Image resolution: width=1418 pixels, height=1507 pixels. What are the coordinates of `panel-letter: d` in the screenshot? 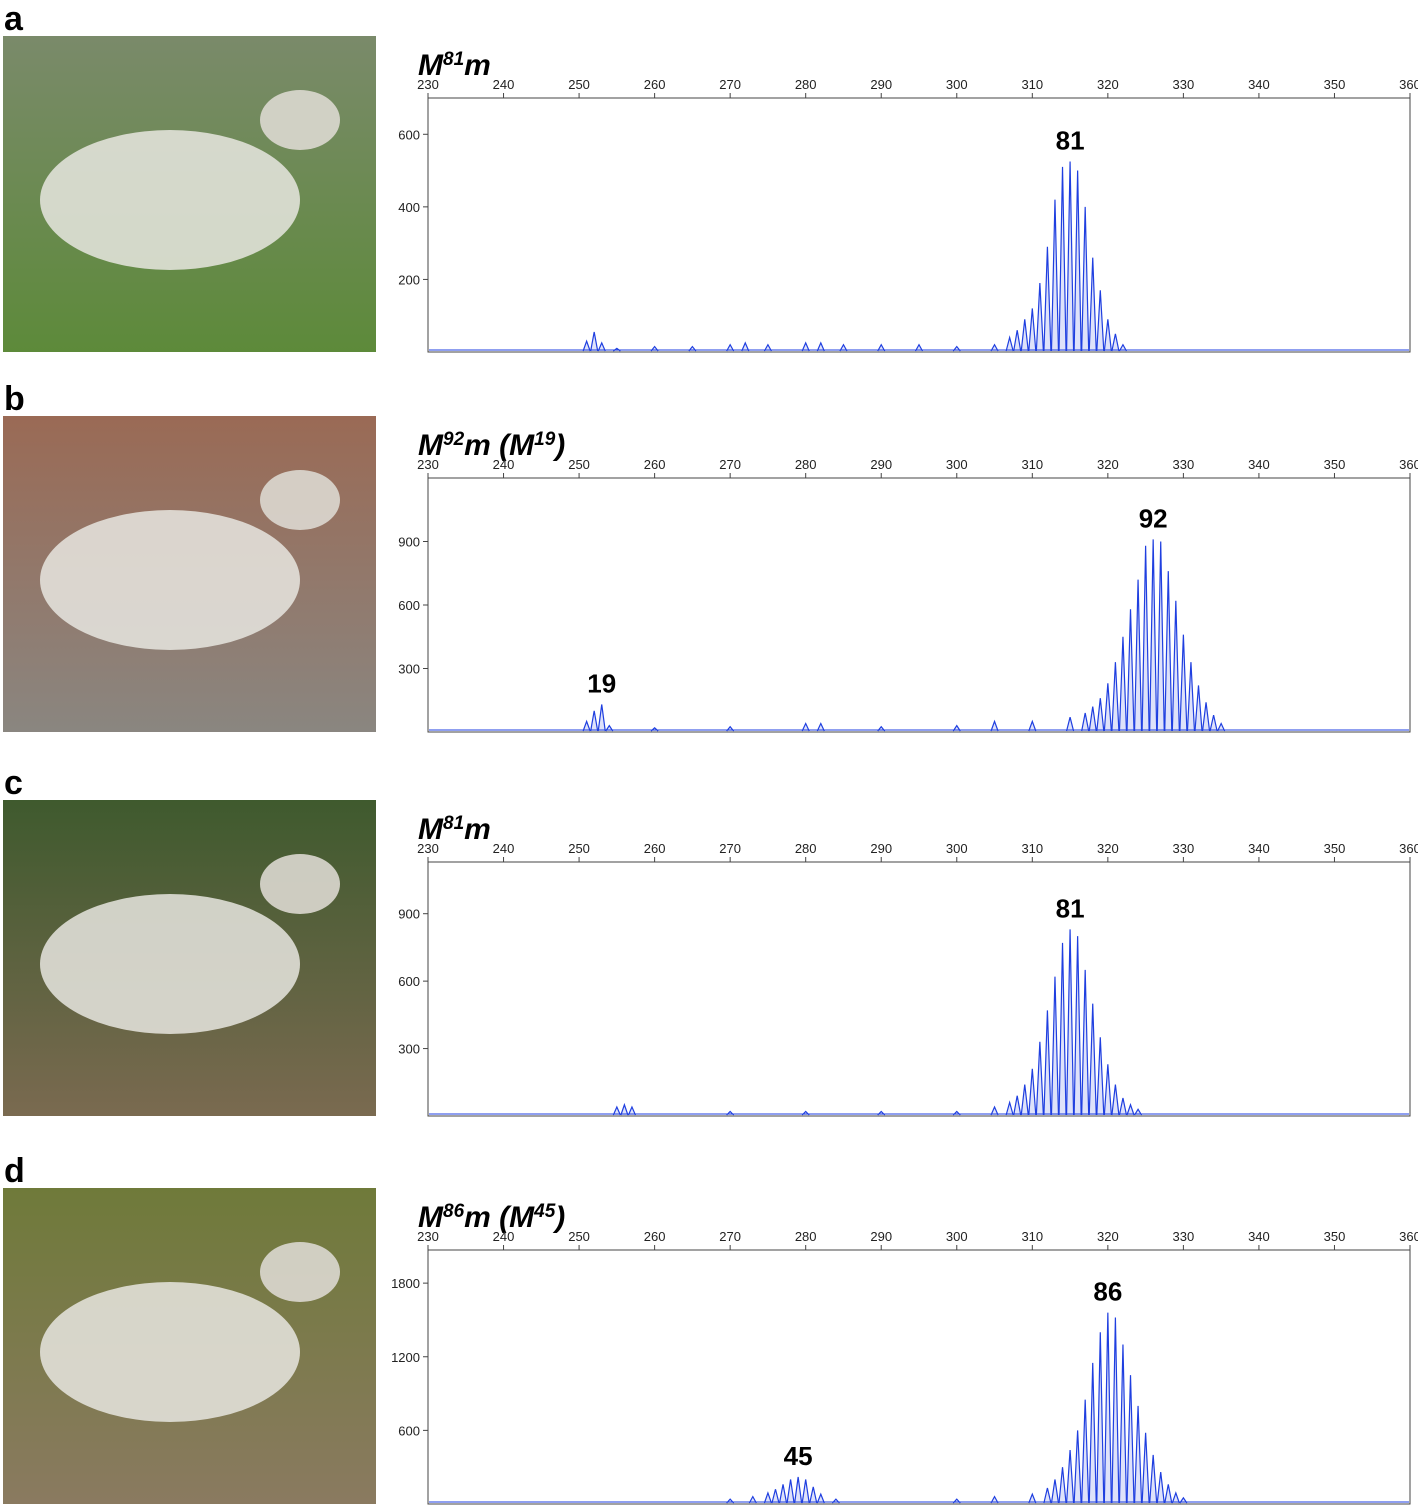 It's located at (14, 1171).